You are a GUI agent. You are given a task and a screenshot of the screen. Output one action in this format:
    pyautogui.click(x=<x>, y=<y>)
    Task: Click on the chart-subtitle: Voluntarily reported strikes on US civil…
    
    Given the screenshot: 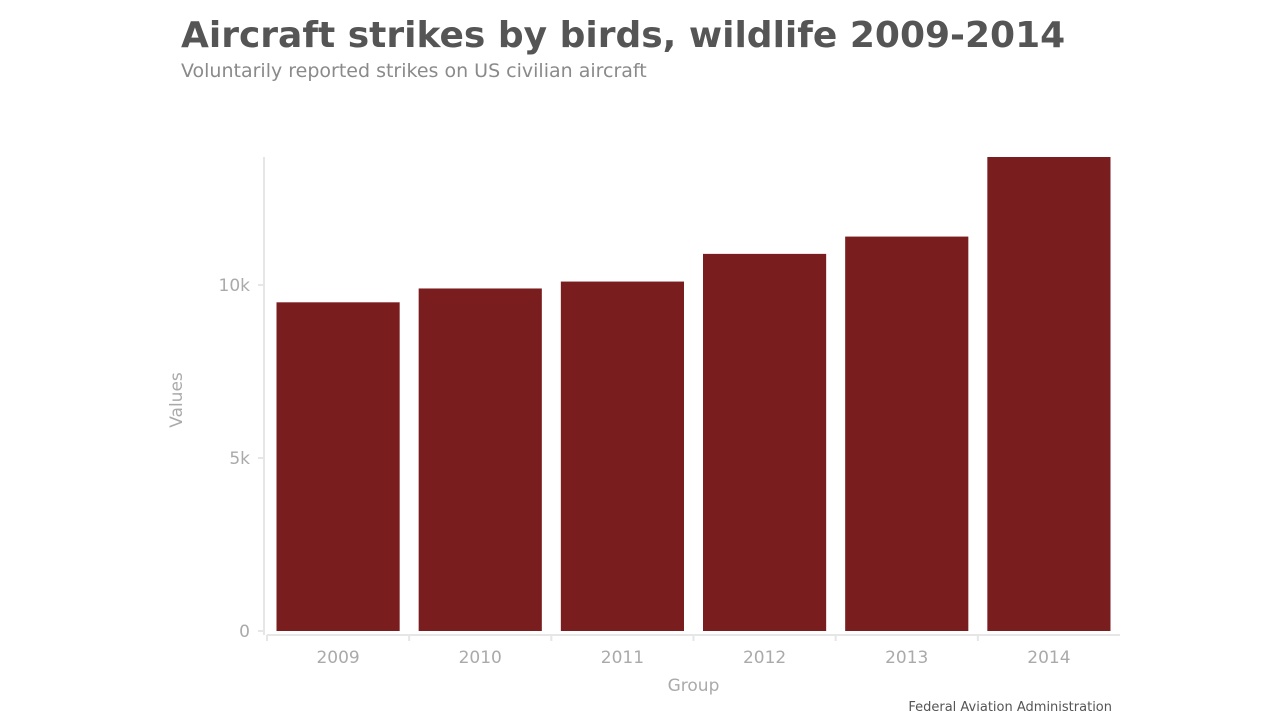 What is the action you would take?
    pyautogui.click(x=414, y=71)
    